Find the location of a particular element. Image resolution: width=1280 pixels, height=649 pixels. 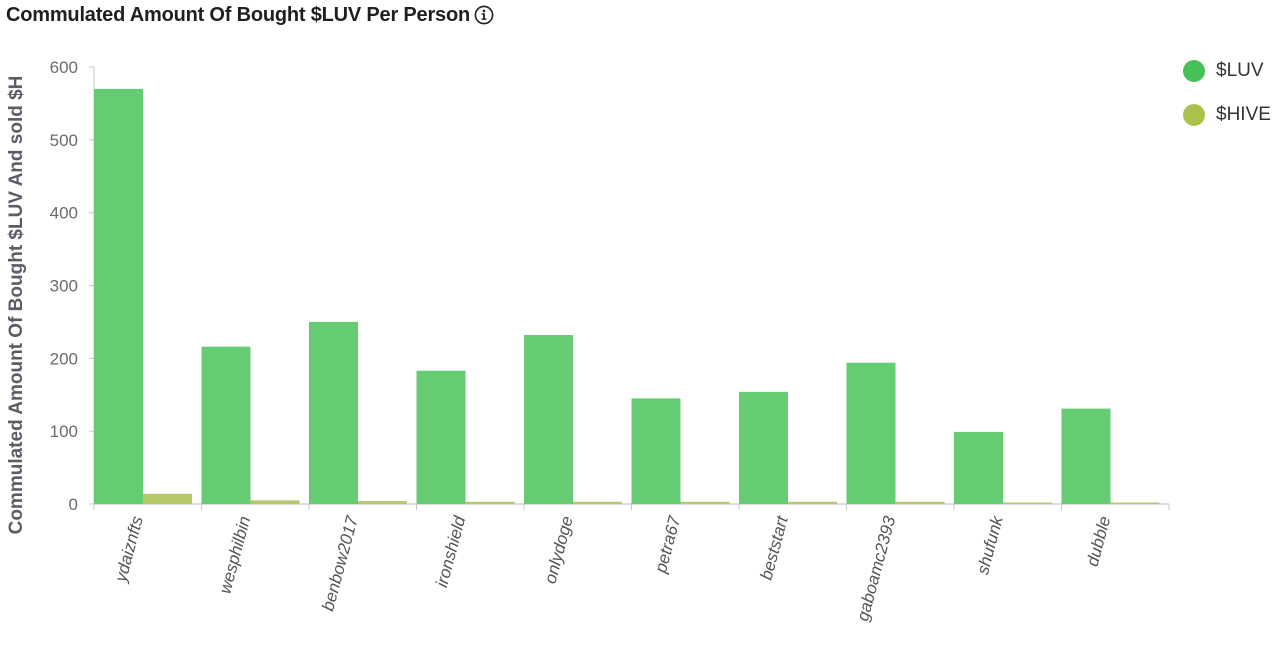

bar-luv-beststart is located at coordinates (763, 447).